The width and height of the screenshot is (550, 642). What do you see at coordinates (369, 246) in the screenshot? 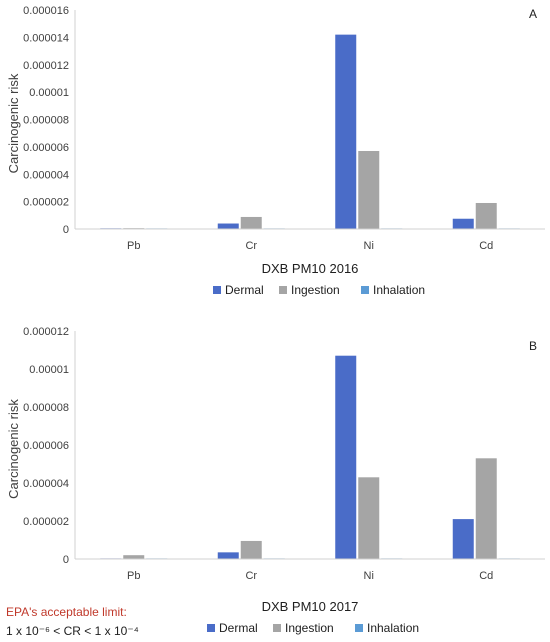
I see `chart1-xtick-label: Ni` at bounding box center [369, 246].